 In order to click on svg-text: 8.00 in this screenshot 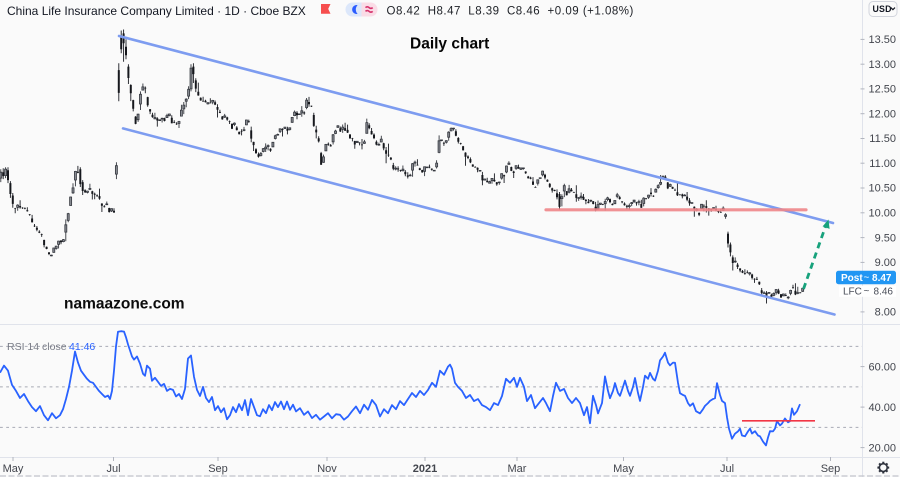, I will do `click(885, 313)`.